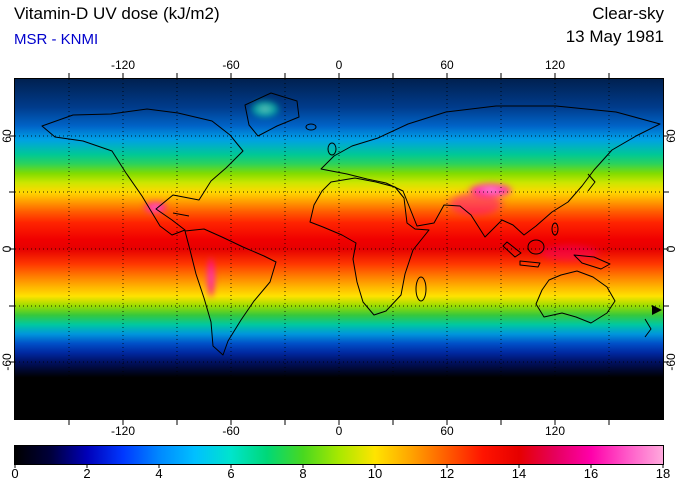  I want to click on date-label: 13 May 1981, so click(614, 36).